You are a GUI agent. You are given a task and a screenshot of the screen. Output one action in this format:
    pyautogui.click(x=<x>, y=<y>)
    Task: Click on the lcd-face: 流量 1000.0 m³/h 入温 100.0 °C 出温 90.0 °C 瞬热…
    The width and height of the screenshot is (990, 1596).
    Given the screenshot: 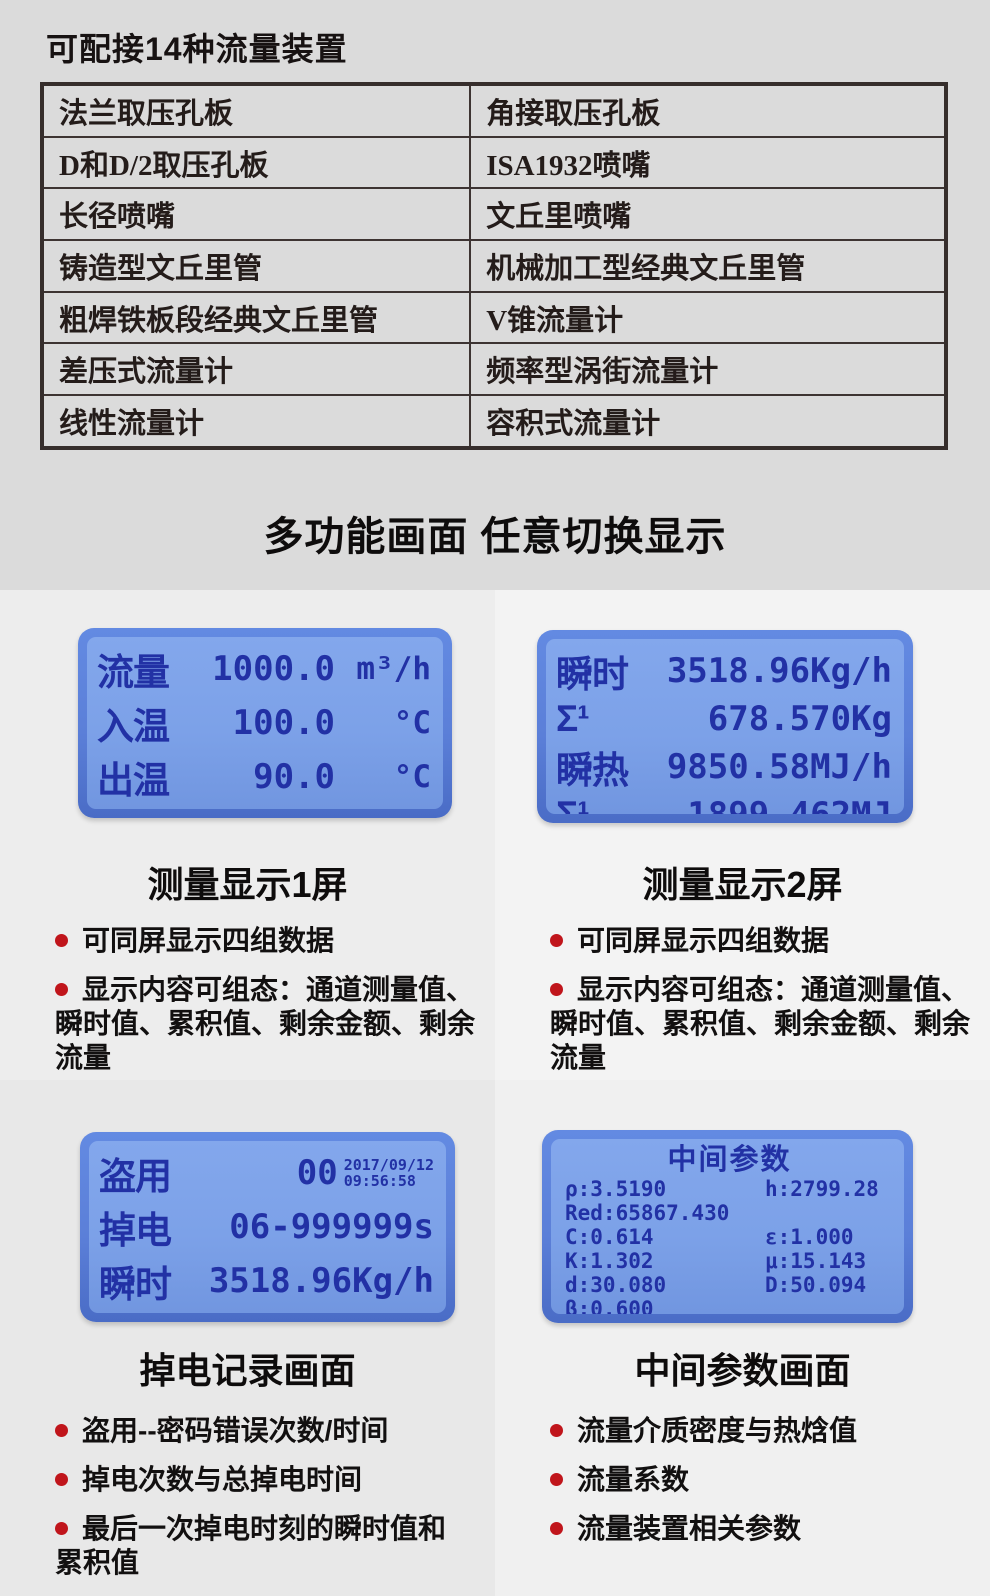 What is the action you would take?
    pyautogui.click(x=265, y=723)
    